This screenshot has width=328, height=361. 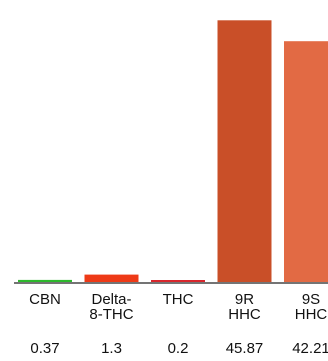 What do you see at coordinates (45, 299) in the screenshot?
I see `category-label-0-line-0: CBN` at bounding box center [45, 299].